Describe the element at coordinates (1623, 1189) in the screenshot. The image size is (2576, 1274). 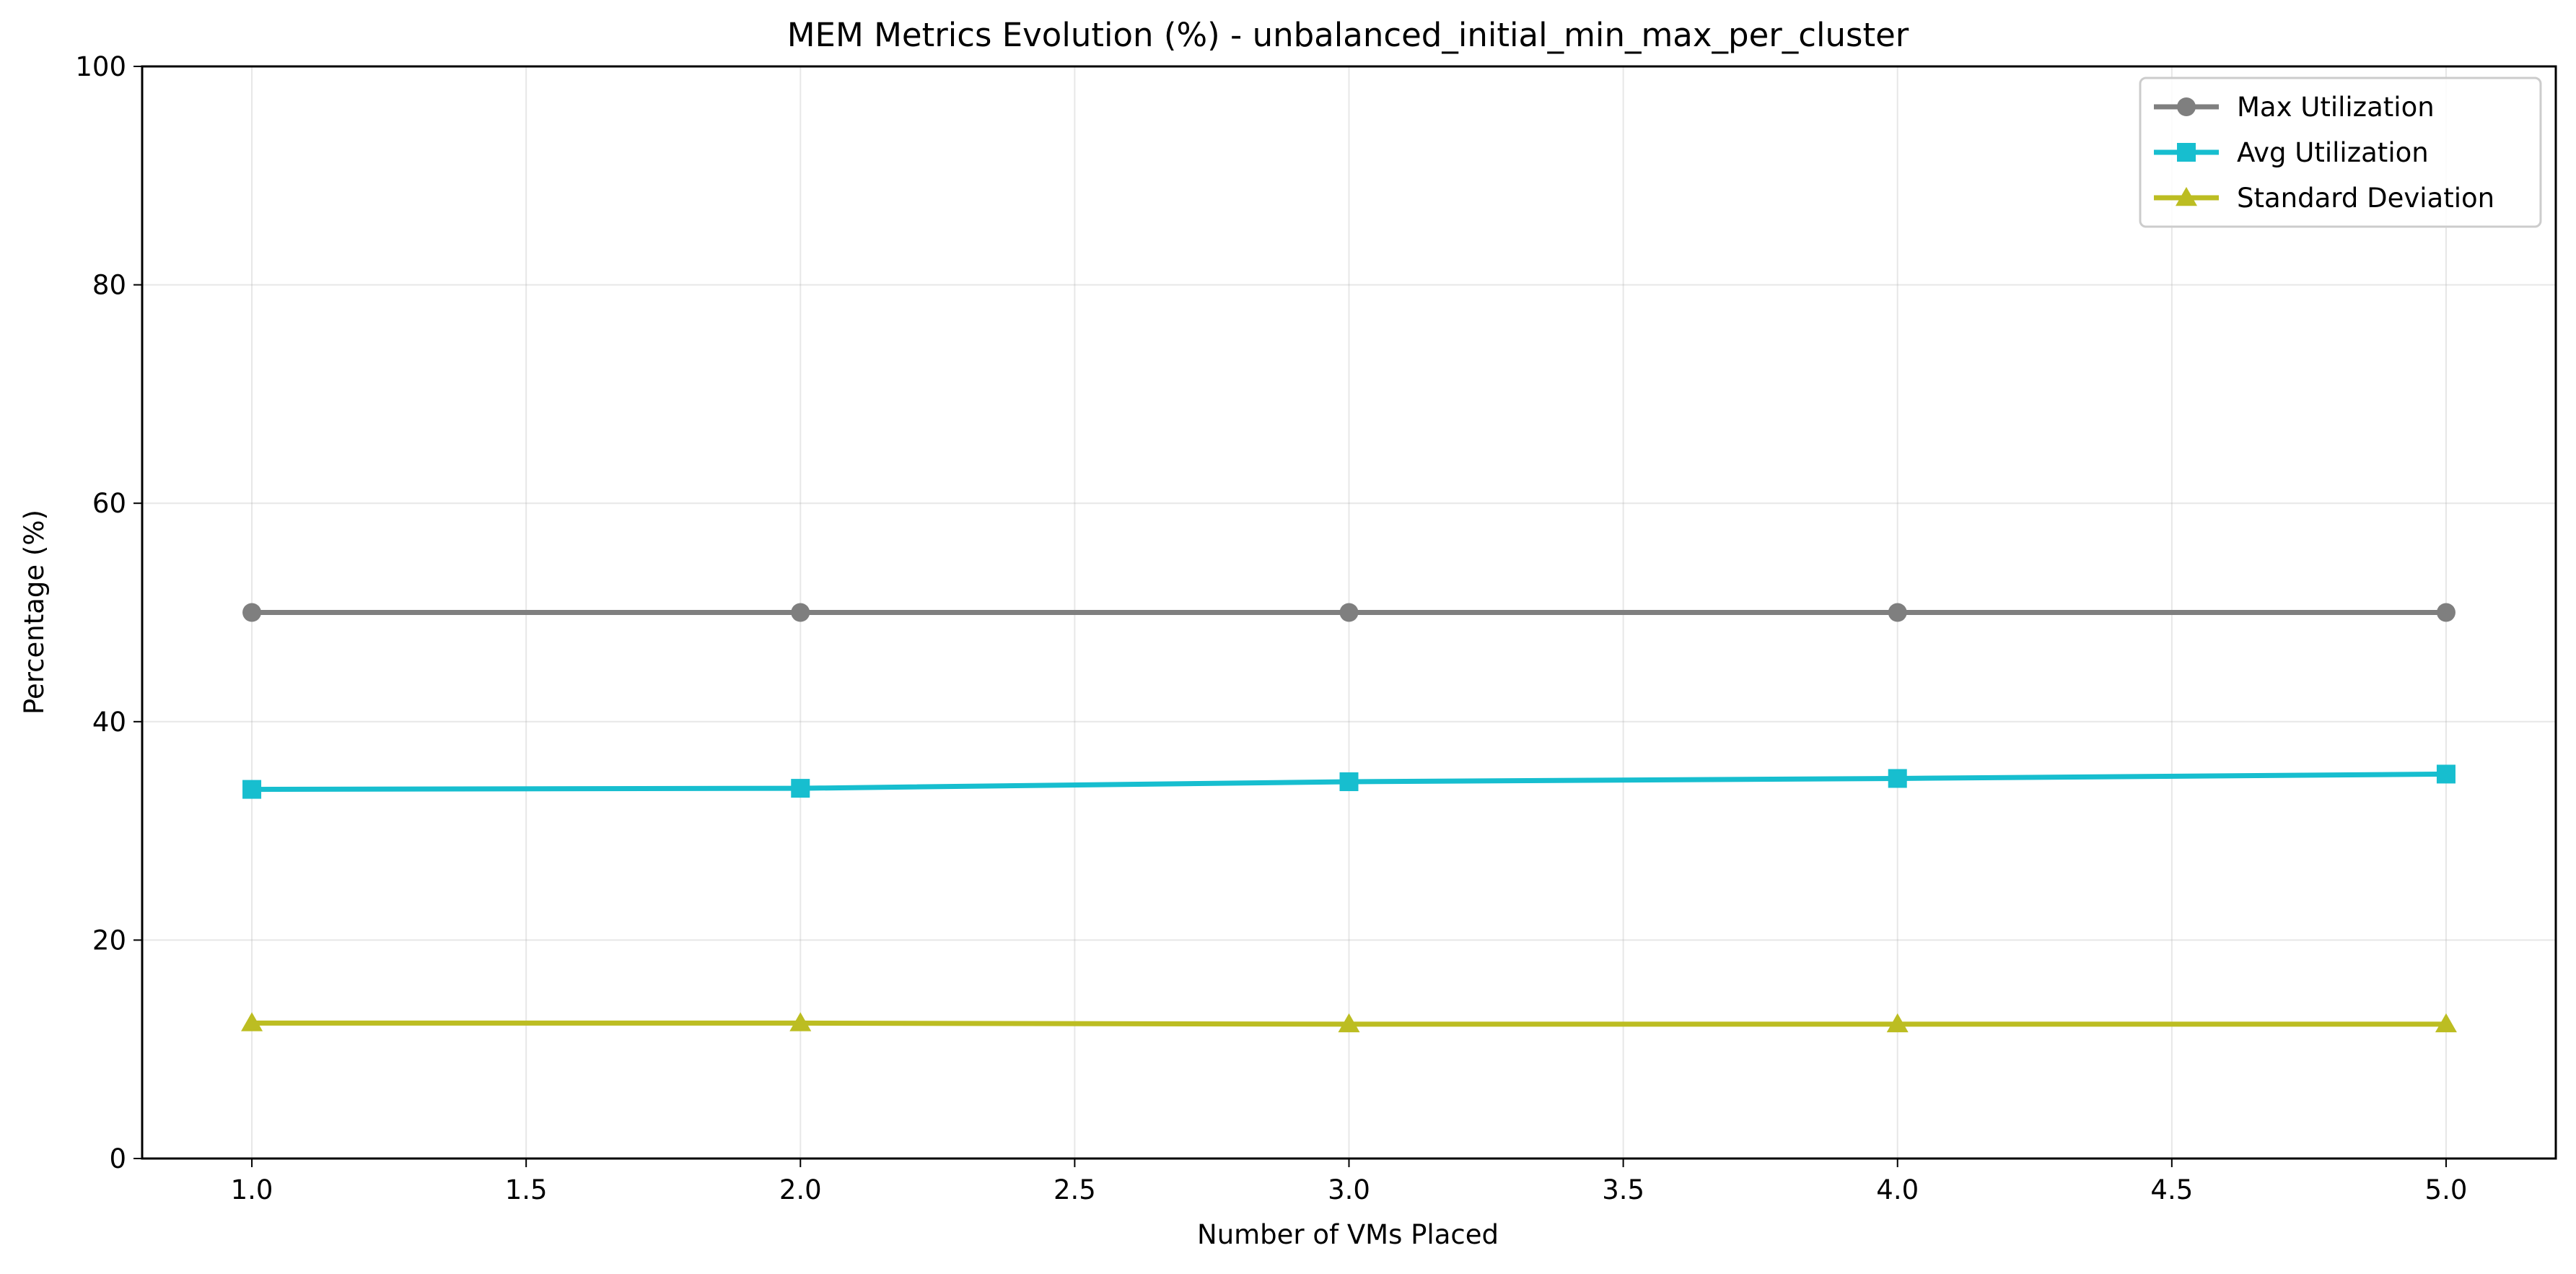
I see `x-tick-label: 3.5` at that location.